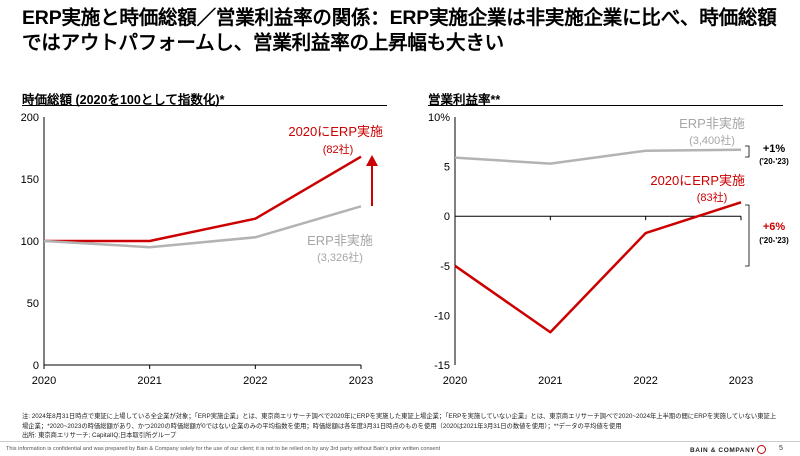 This screenshot has height=456, width=800. Describe the element at coordinates (598, 156) in the screenshot. I see `right-series-non-erp-line` at that location.